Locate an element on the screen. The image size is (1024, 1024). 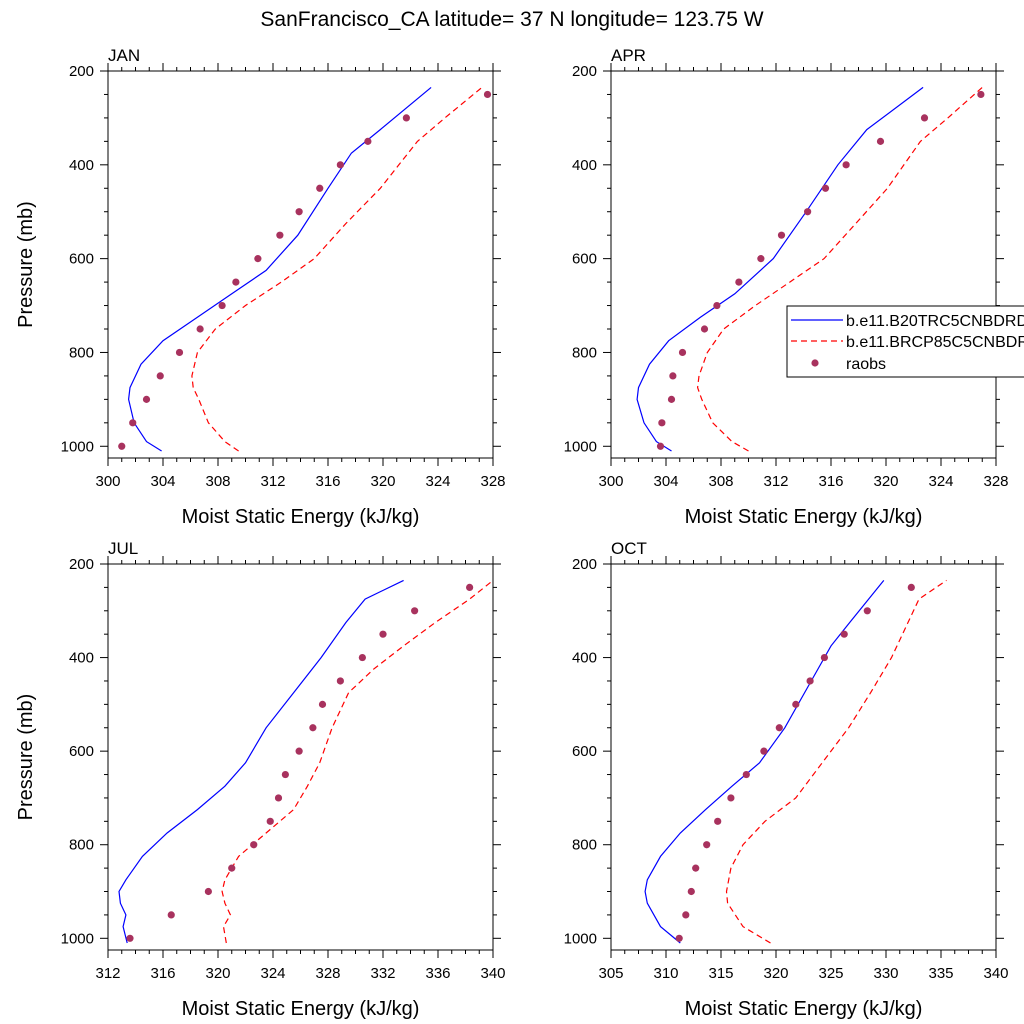
panel-title: APR is located at coordinates (628, 55).